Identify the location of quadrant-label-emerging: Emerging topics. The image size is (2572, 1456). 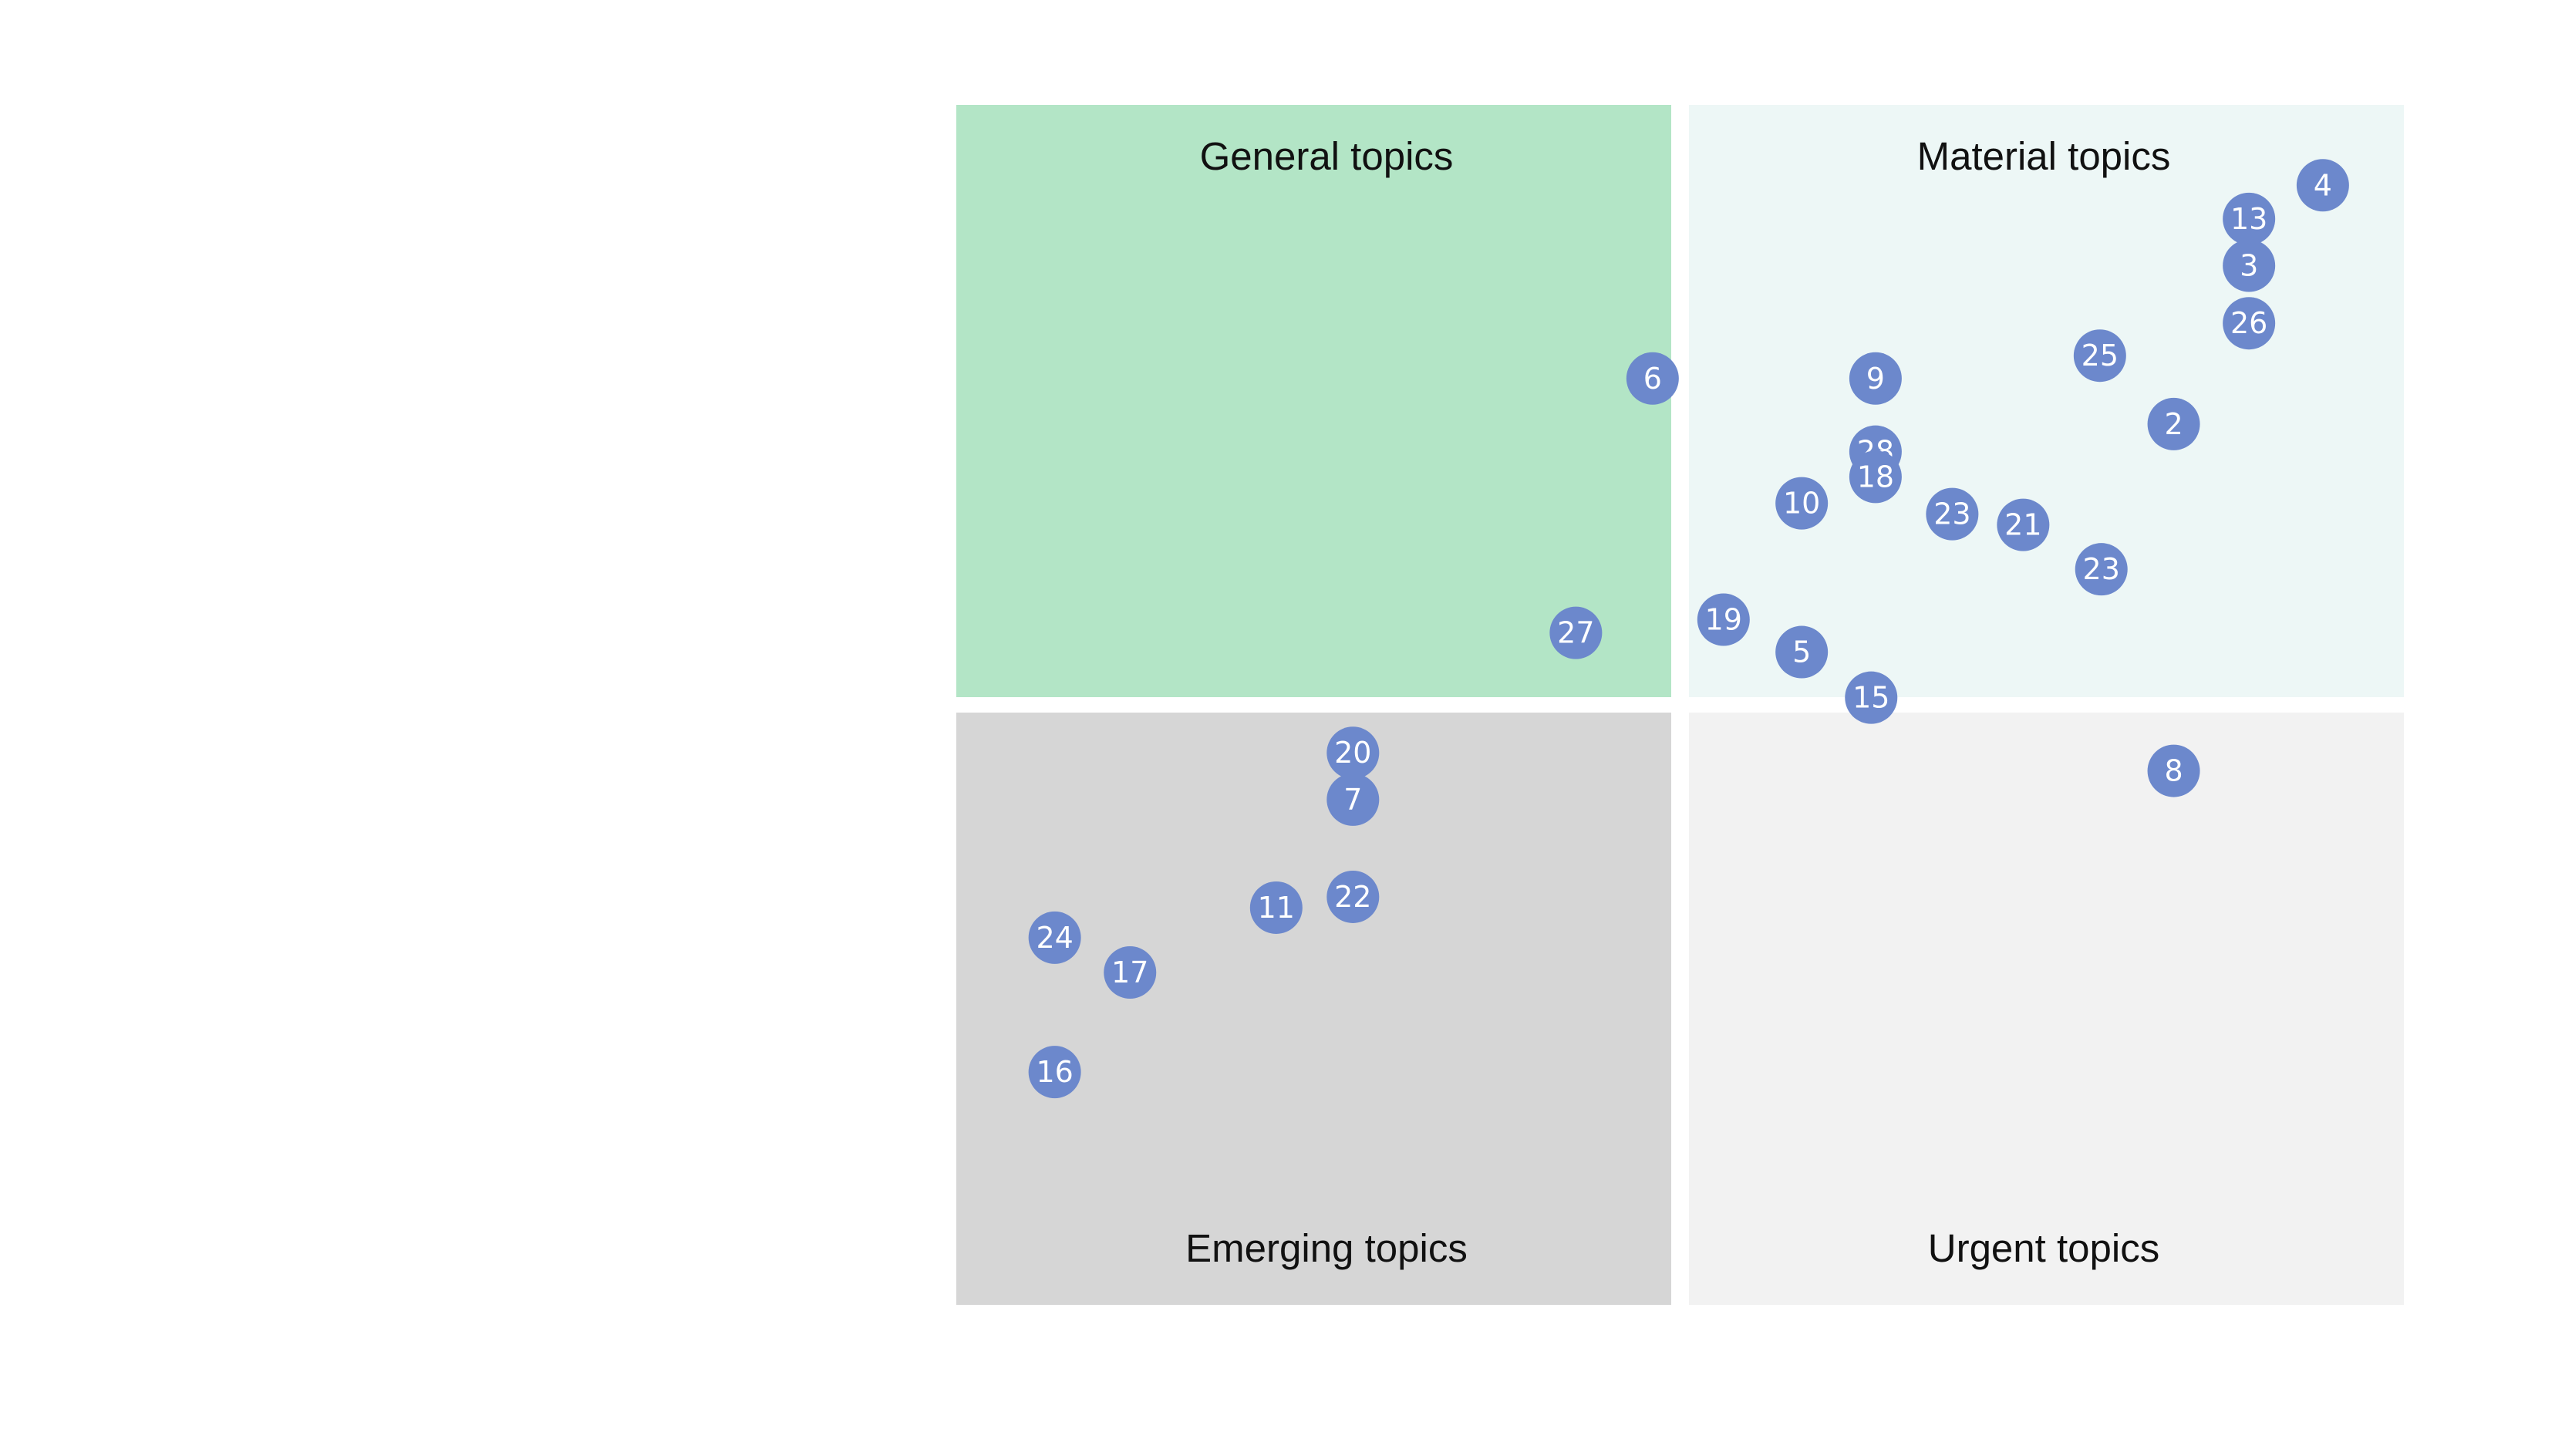
(1326, 1248).